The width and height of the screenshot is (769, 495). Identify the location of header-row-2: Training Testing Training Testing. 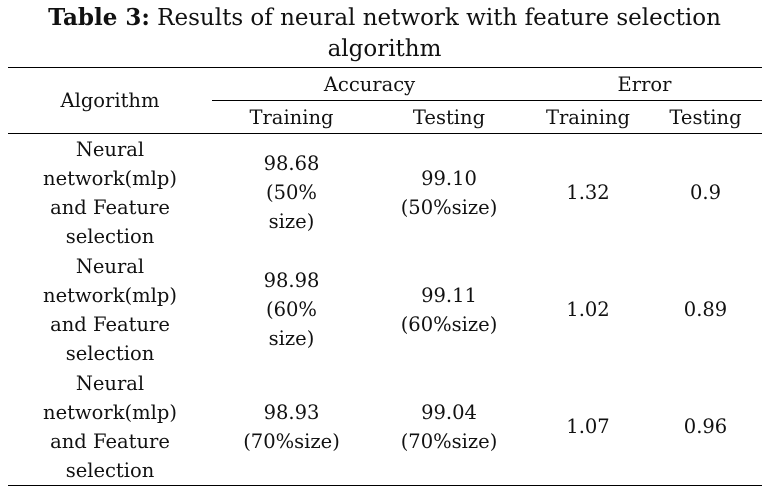
(385, 117).